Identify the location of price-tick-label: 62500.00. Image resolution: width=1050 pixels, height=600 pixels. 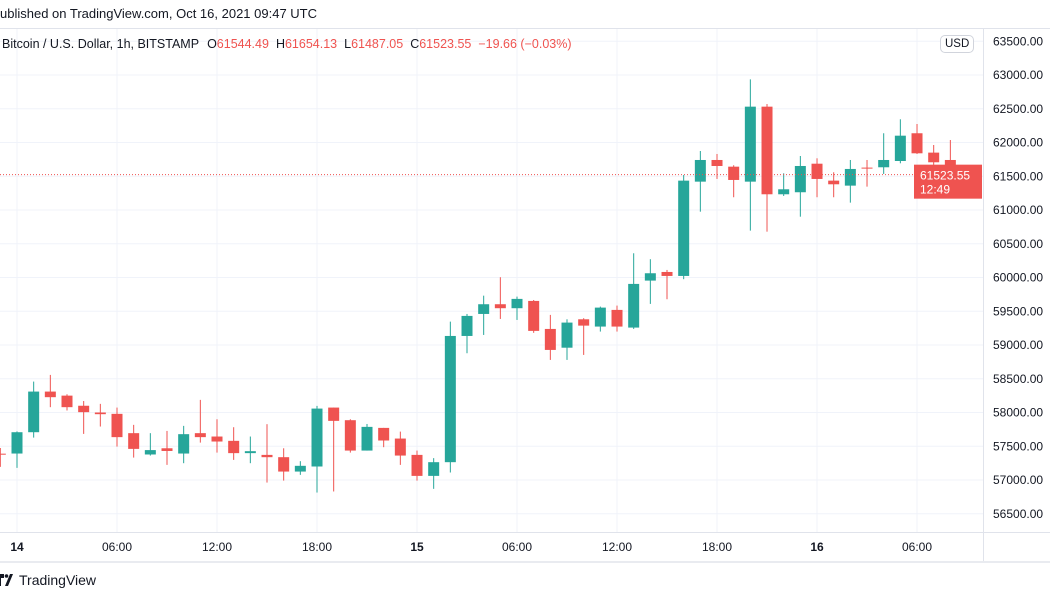
(1018, 109).